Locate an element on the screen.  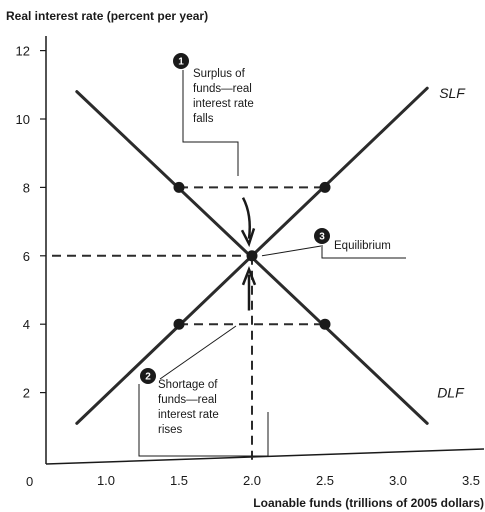
dlf-label: DLF is located at coordinates (451, 392).